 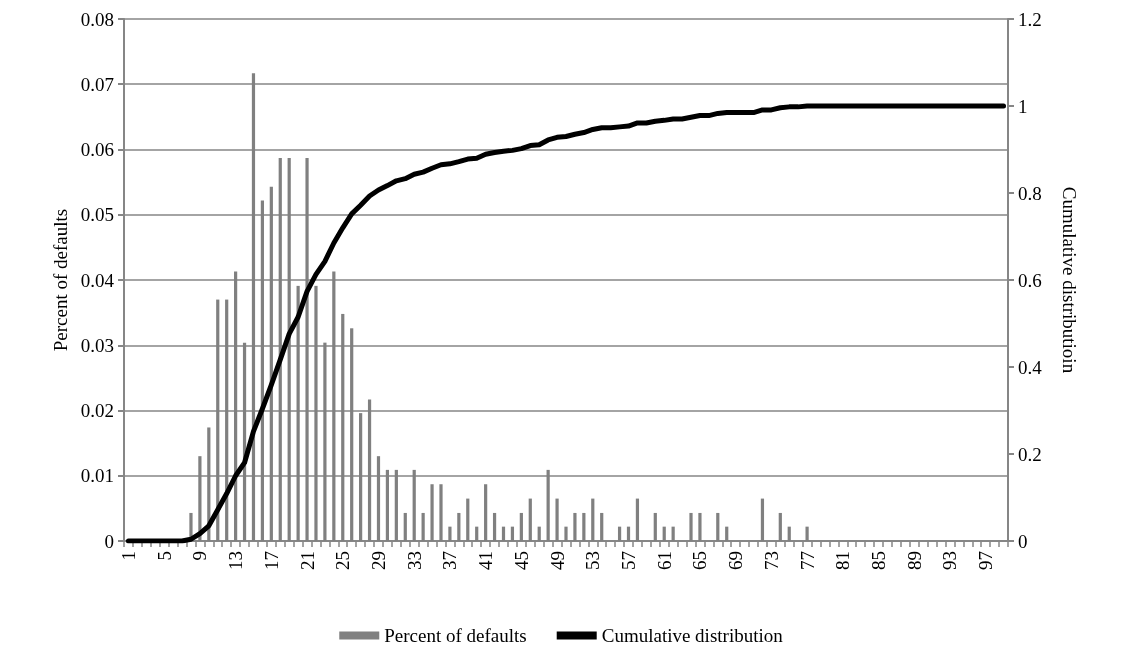 I want to click on y-tick-label: 0.08, so click(x=97, y=19).